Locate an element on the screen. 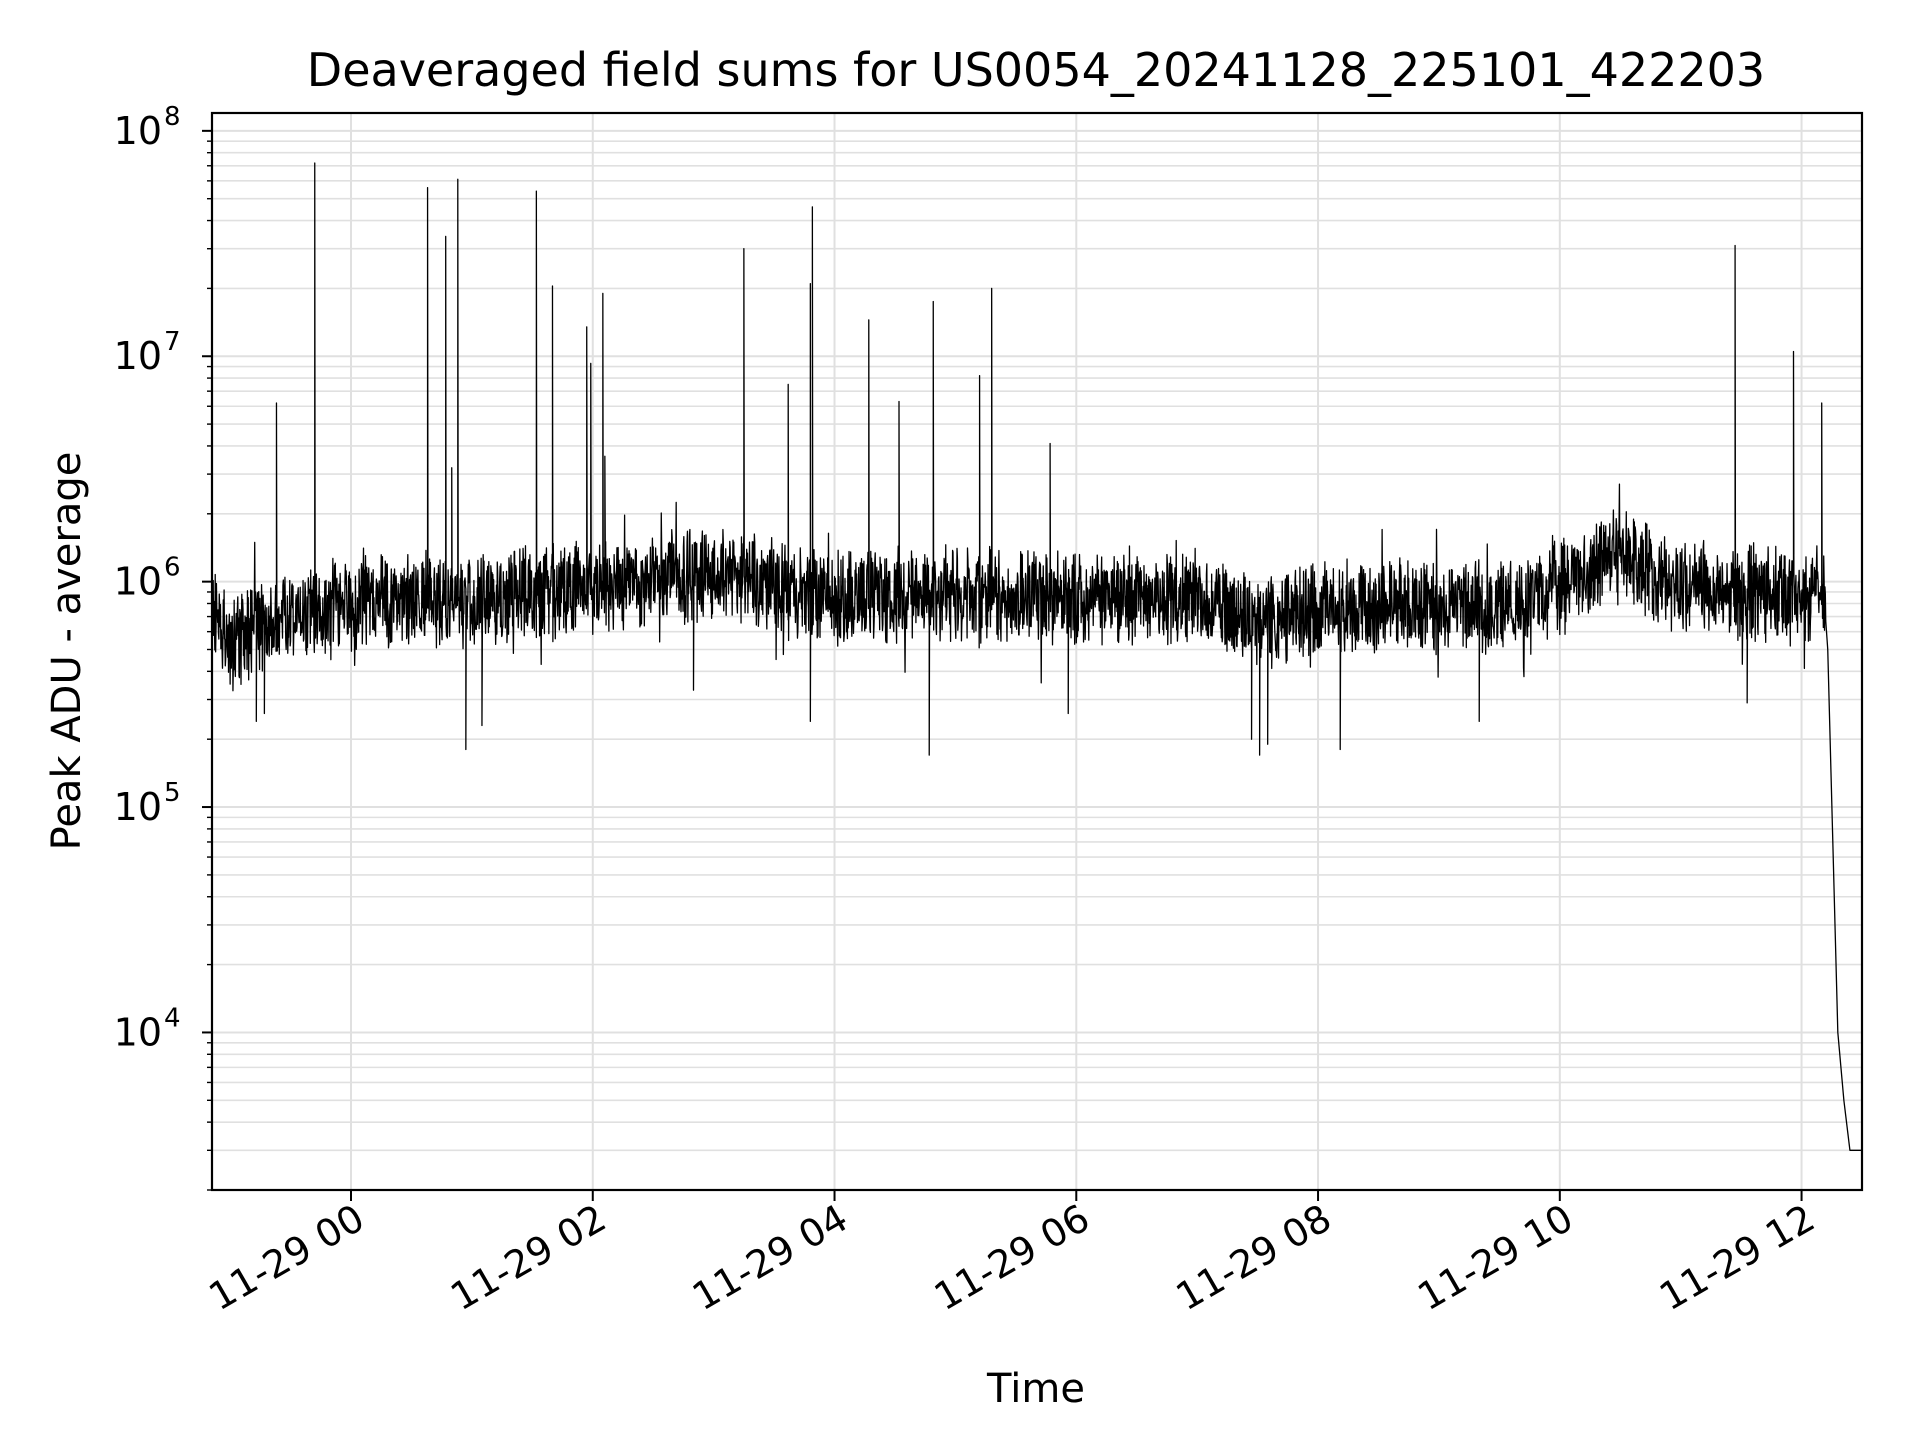 This screenshot has height=1440, width=1920. y-tick-label-exponent: 7 is located at coordinates (172, 342).